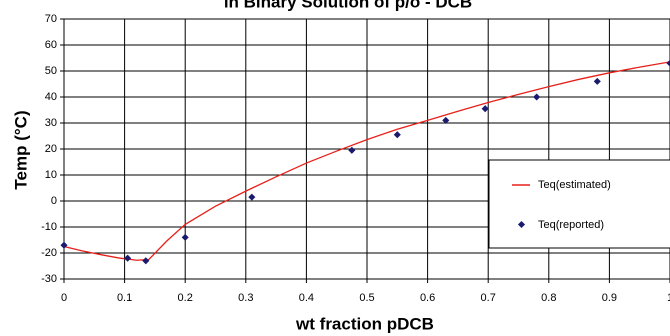  I want to click on x-tick-label: 0.7, so click(488, 298).